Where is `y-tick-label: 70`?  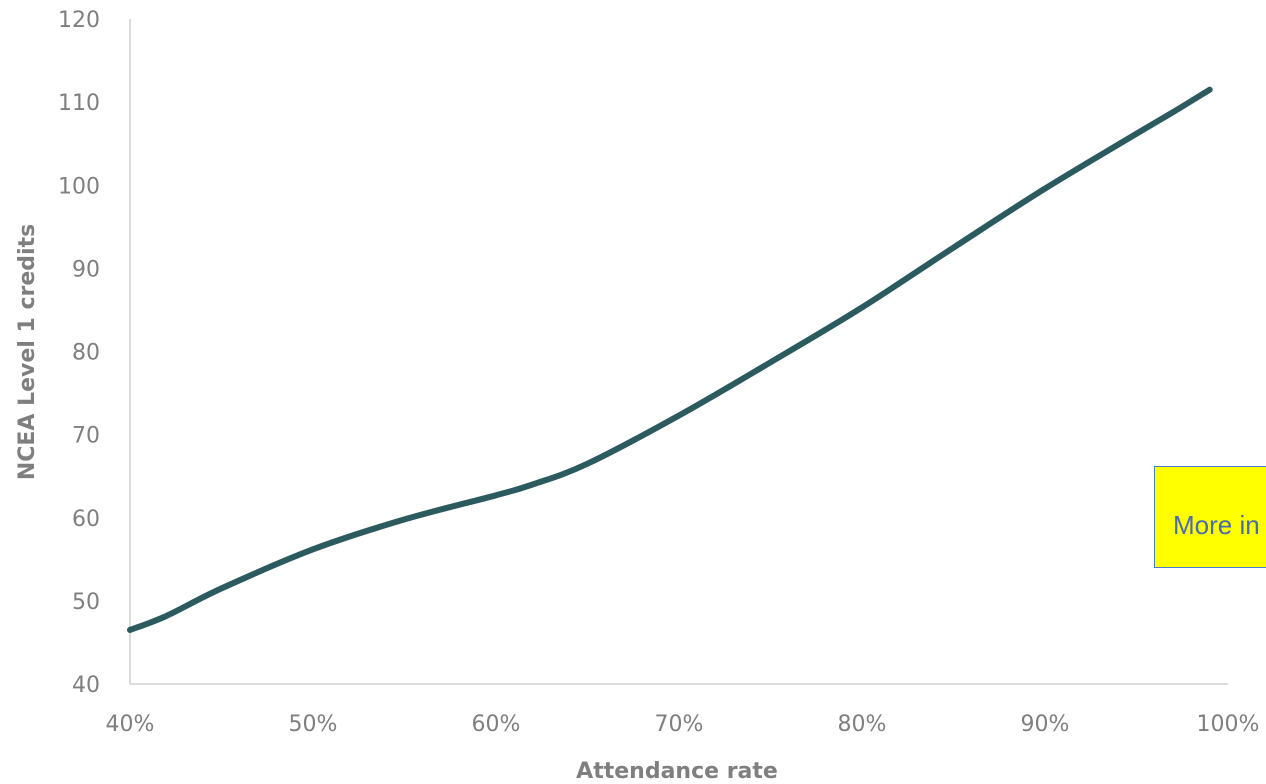
y-tick-label: 70 is located at coordinates (86, 436).